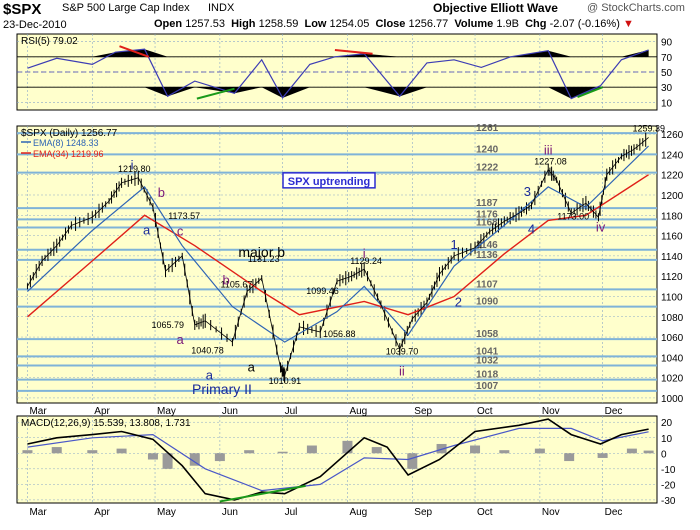  Describe the element at coordinates (454, 244) in the screenshot. I see `wave-label: 1` at that location.